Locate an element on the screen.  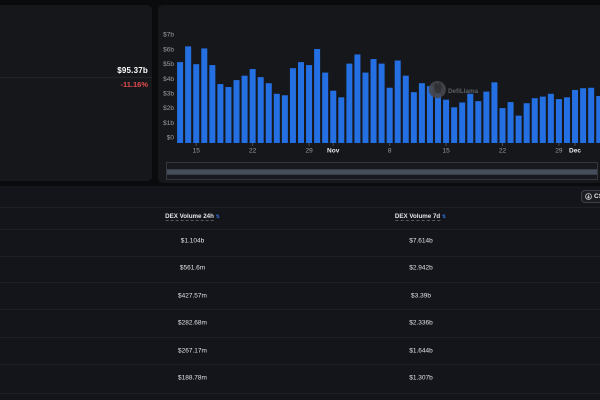
svg-text: $3b is located at coordinates (168, 94).